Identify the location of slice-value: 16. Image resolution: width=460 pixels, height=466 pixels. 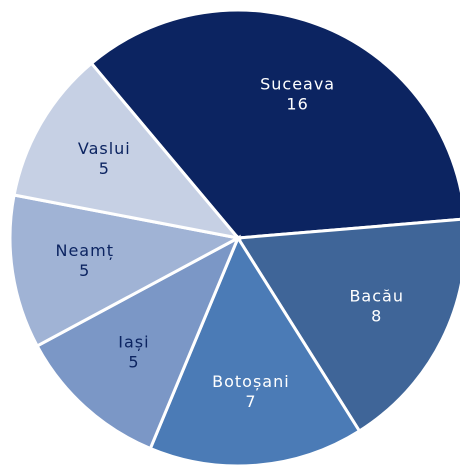
(297, 103).